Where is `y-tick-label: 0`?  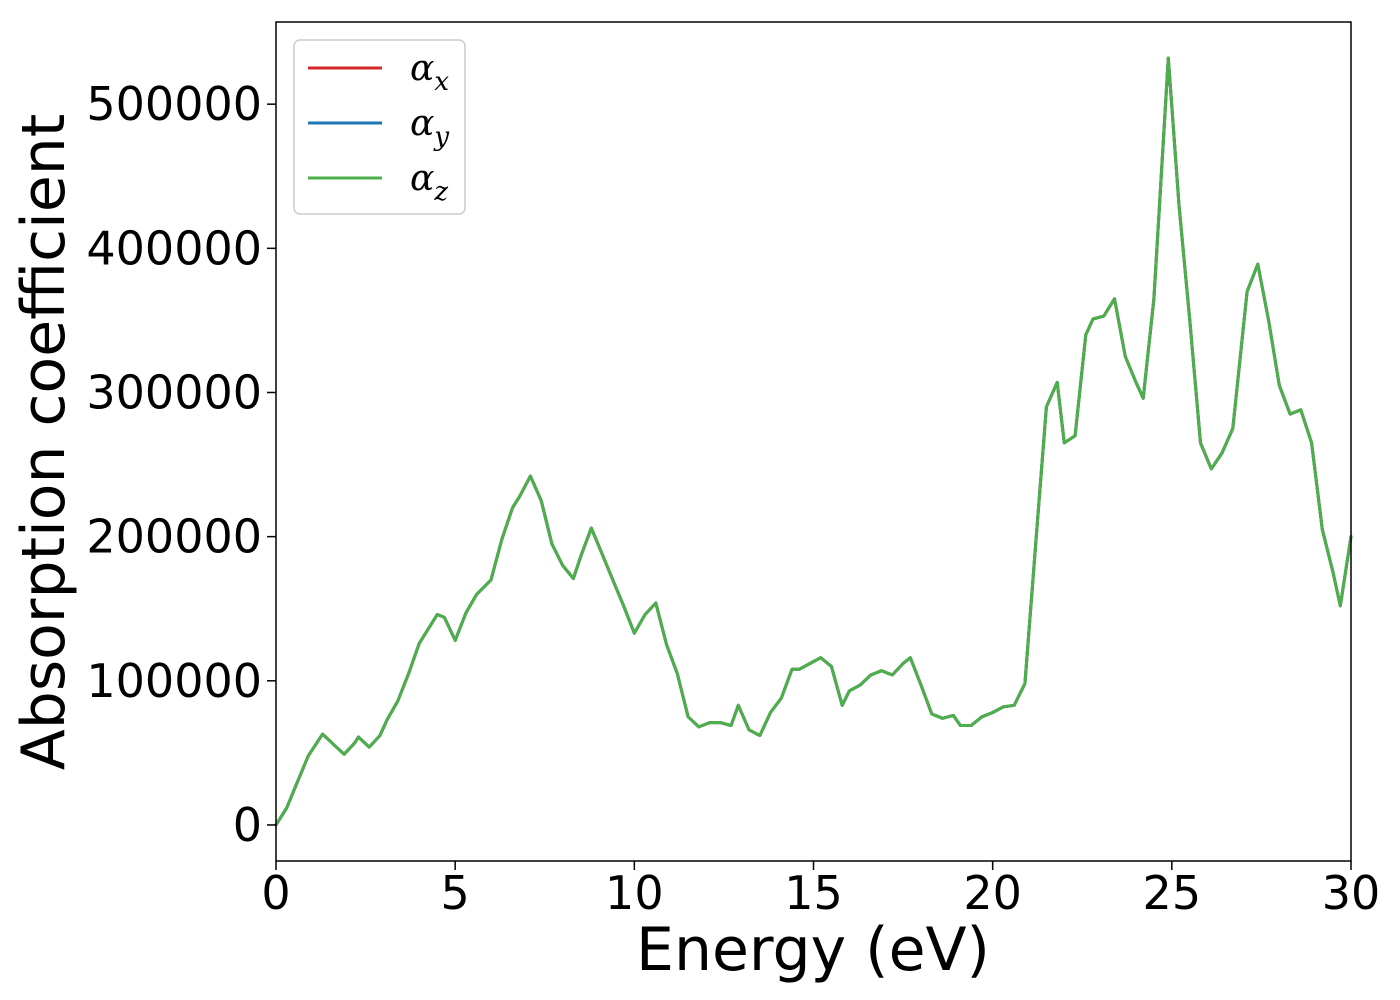
y-tick-label: 0 is located at coordinates (247, 825).